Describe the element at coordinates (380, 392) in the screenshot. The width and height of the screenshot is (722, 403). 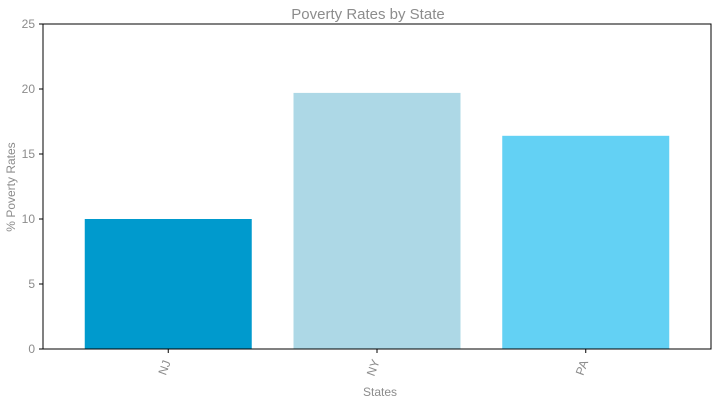
I see `x-axis-label: States` at that location.